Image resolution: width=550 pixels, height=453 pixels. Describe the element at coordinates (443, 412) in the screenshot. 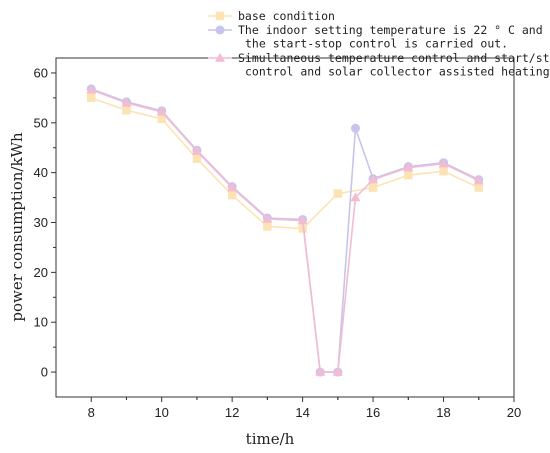

I see `x-tick-label: 18` at that location.